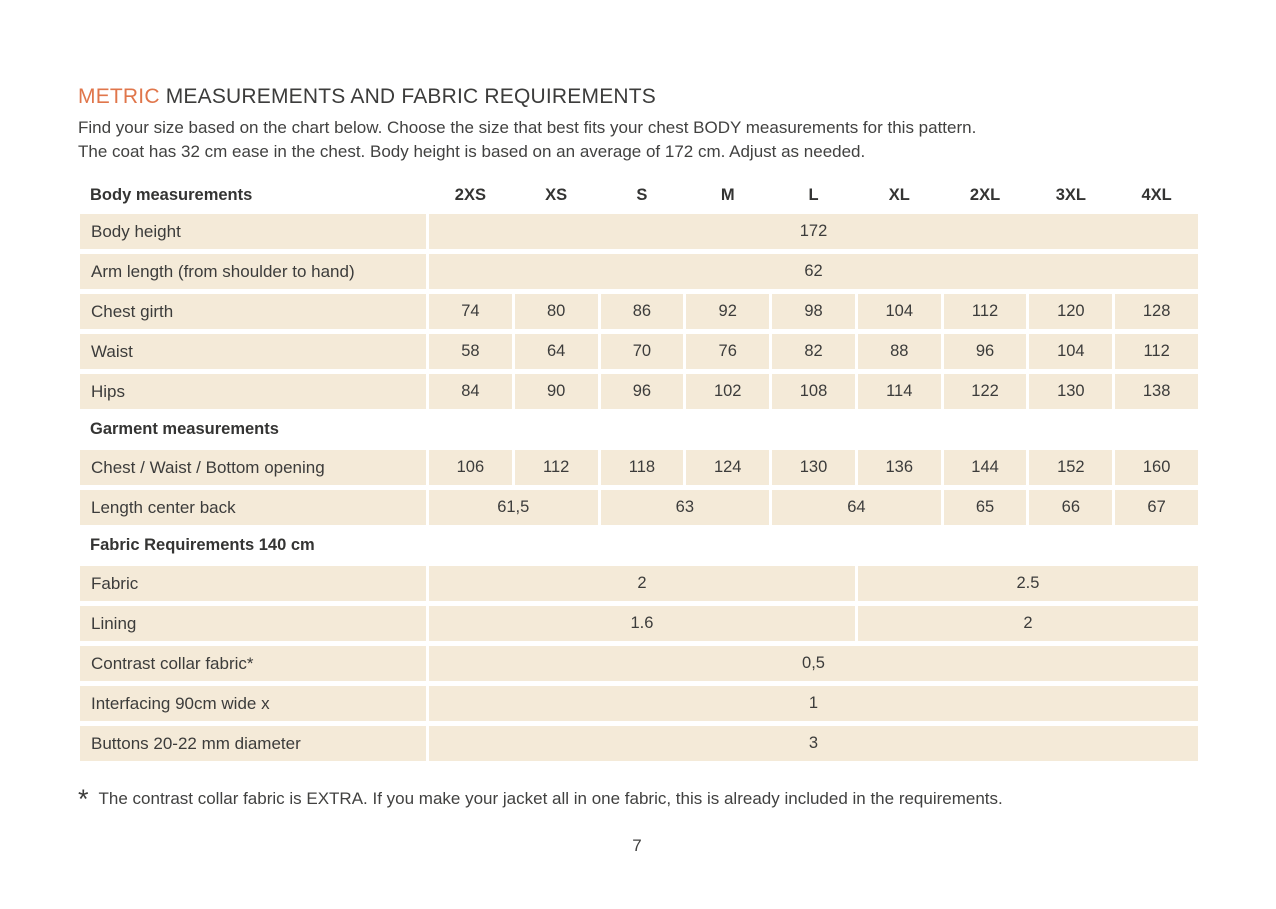 This screenshot has width=1276, height=909. I want to click on table-row-label: Lining, so click(253, 623).